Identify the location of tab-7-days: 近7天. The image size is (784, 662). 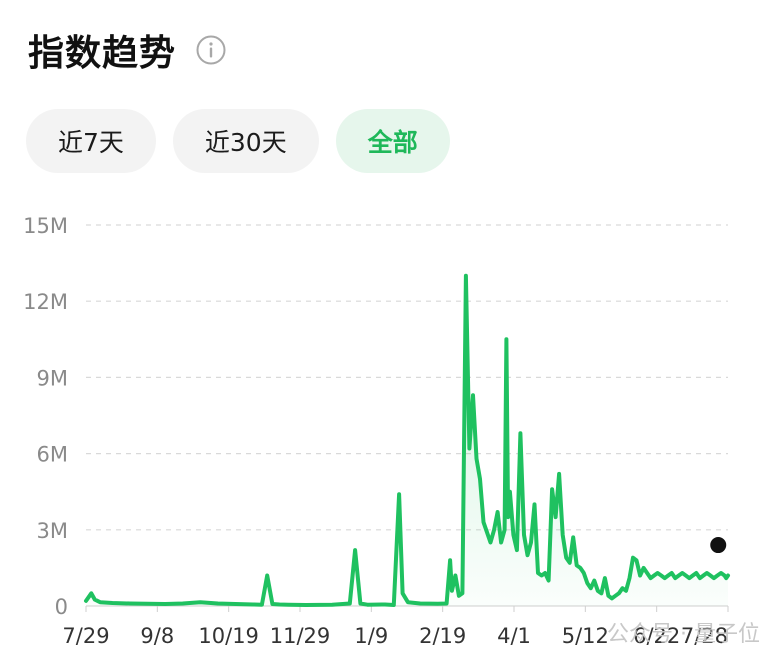
(91, 141).